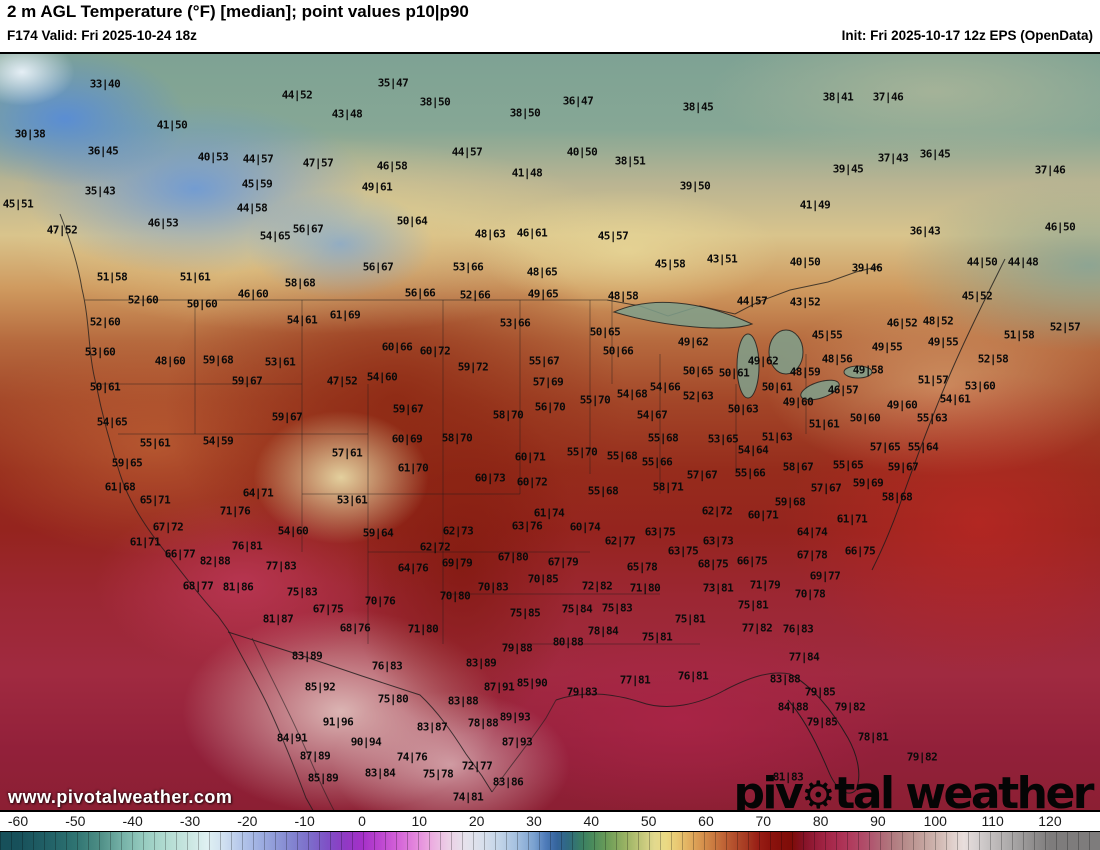 The image size is (1100, 850). I want to click on station-value-label: 51|57, so click(933, 380).